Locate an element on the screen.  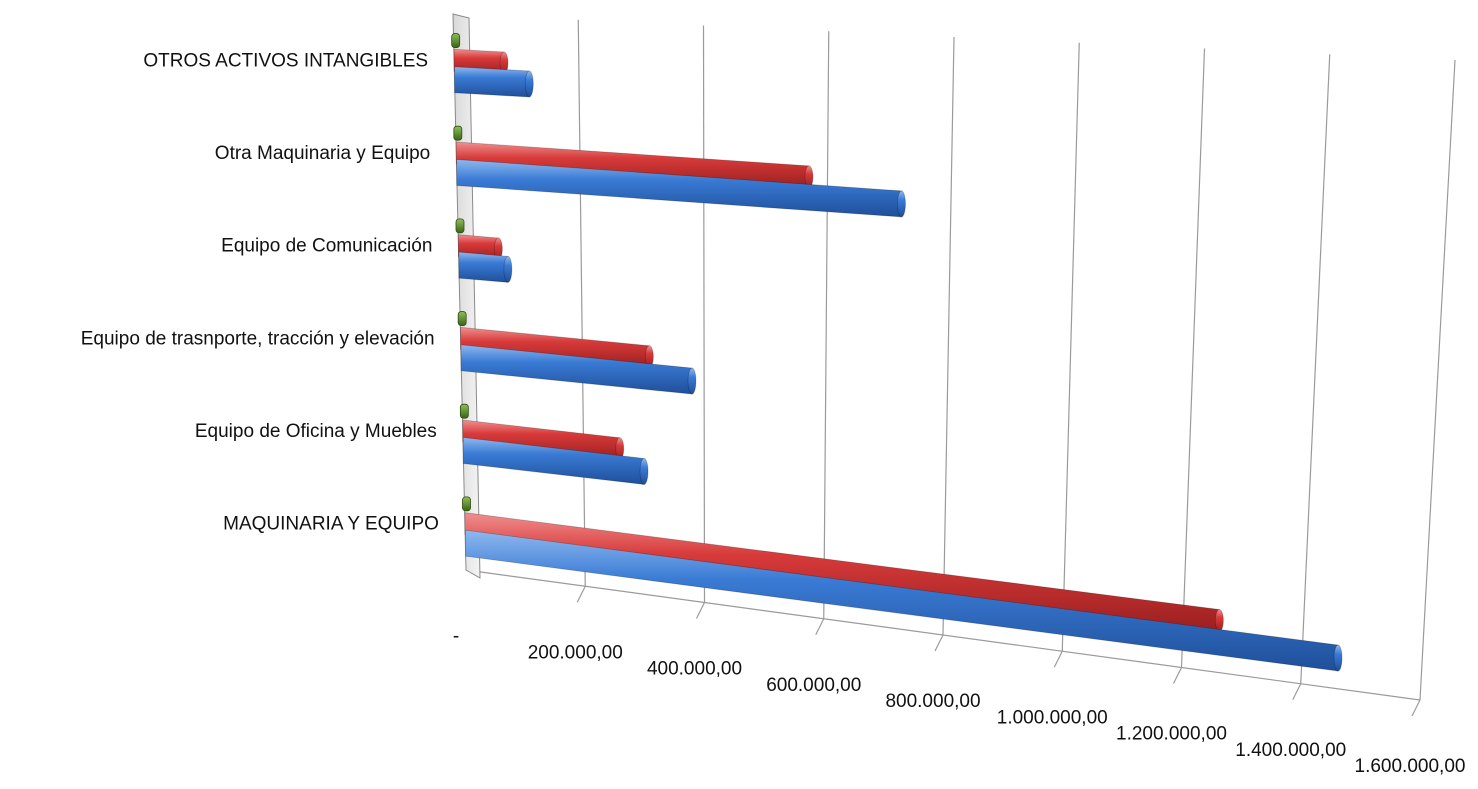
x-tick-label: - is located at coordinates (456, 636).